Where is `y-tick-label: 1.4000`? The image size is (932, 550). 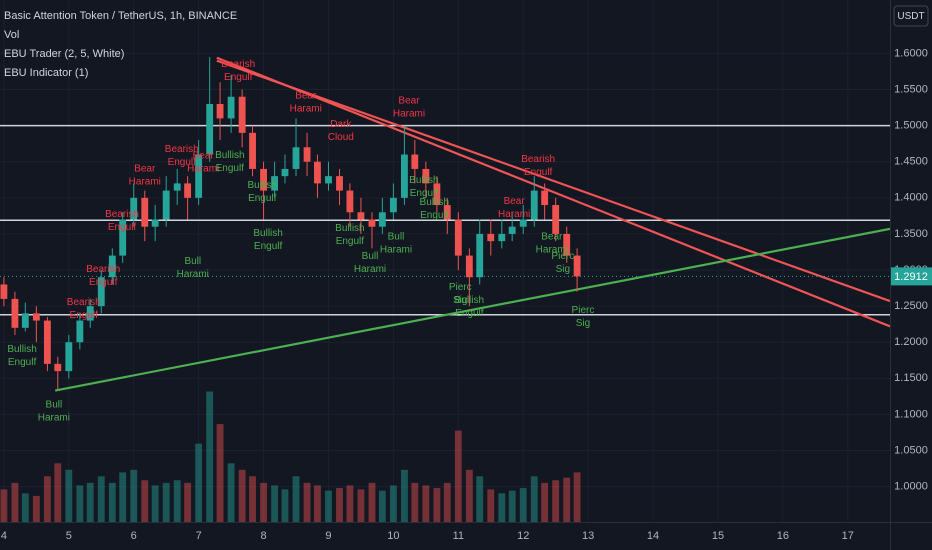
y-tick-label: 1.4000 is located at coordinates (911, 198).